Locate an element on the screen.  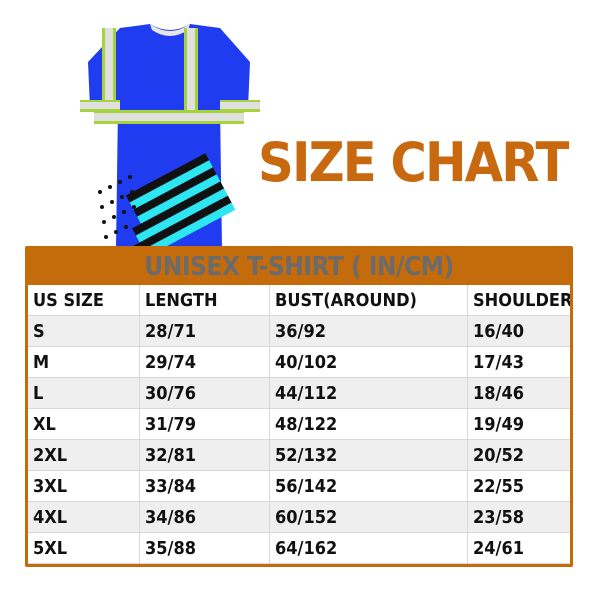
table-cell: 34/86 is located at coordinates (205, 517).